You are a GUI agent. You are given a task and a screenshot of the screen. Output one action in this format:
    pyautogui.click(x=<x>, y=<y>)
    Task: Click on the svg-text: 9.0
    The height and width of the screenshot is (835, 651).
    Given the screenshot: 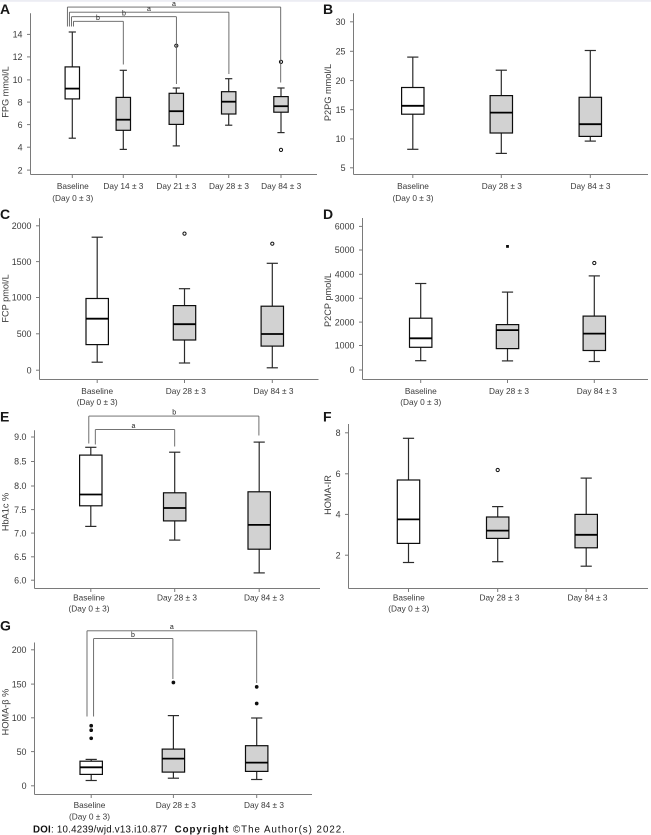 What is the action you would take?
    pyautogui.click(x=20, y=437)
    